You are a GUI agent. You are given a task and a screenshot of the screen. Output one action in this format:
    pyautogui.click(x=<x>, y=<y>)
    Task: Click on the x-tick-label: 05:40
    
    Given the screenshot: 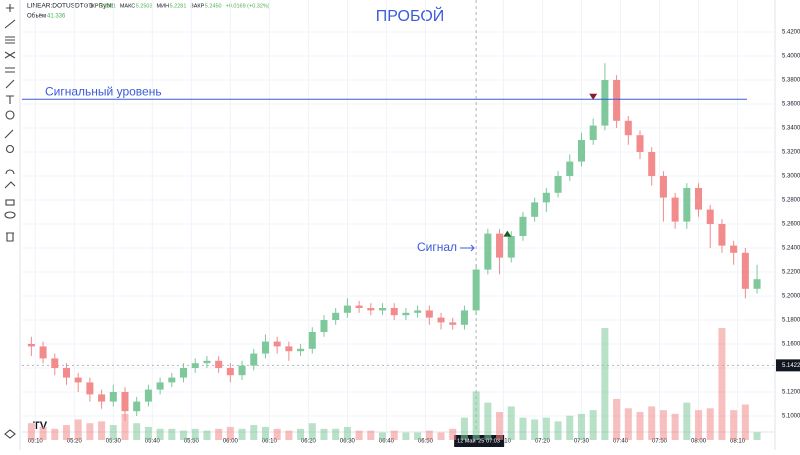 What is the action you would take?
    pyautogui.click(x=153, y=442)
    